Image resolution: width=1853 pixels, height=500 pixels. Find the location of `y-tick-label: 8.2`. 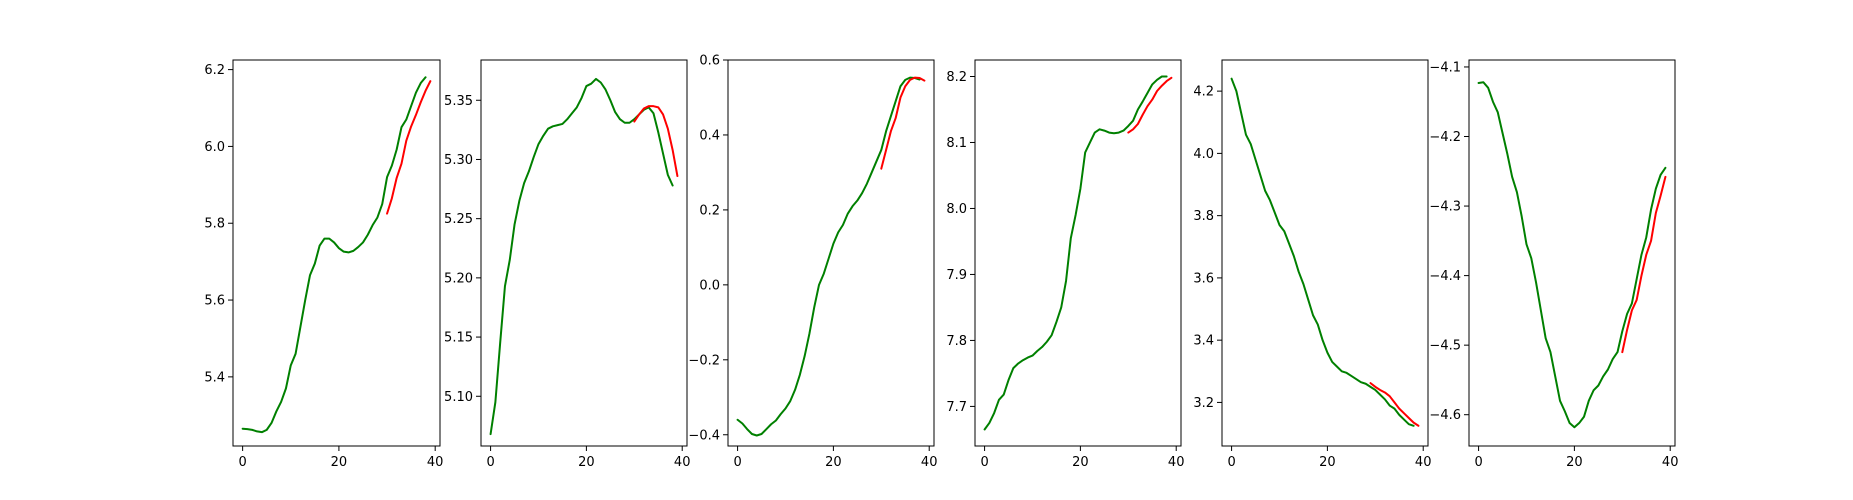

y-tick-label: 8.2 is located at coordinates (956, 77).